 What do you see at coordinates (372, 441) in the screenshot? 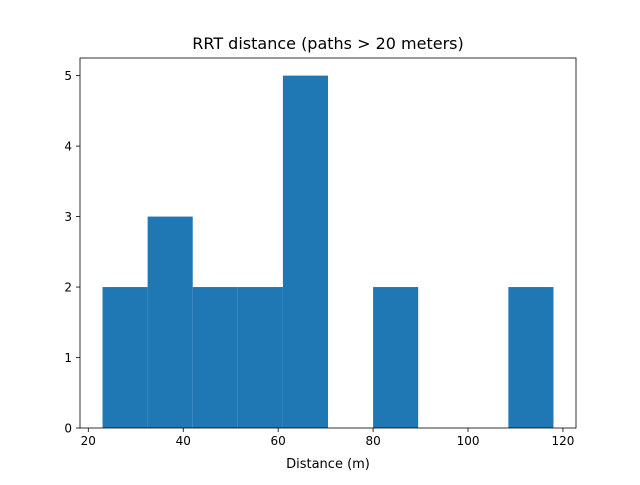
I see `x-tick-label: 80` at bounding box center [372, 441].